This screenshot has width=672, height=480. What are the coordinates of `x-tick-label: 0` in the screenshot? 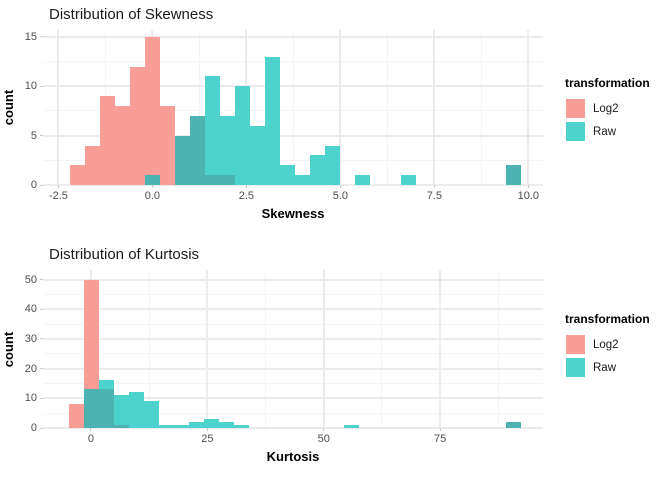 It's located at (90, 439).